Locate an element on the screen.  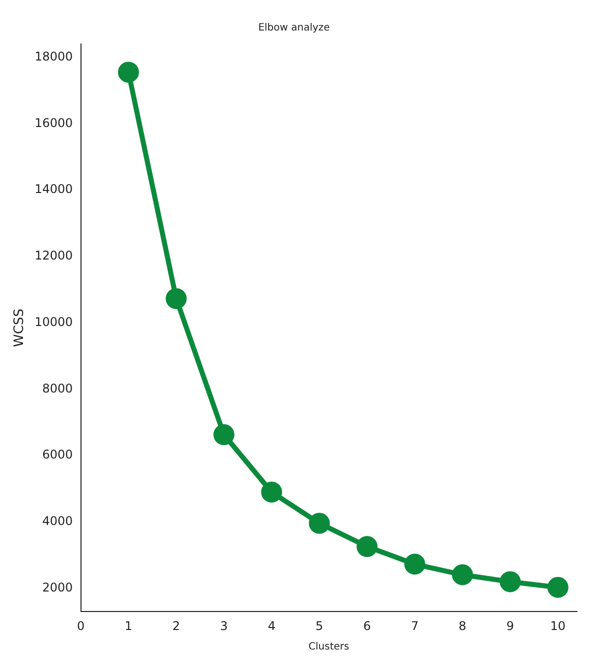
x-tick-label: 5 is located at coordinates (320, 625).